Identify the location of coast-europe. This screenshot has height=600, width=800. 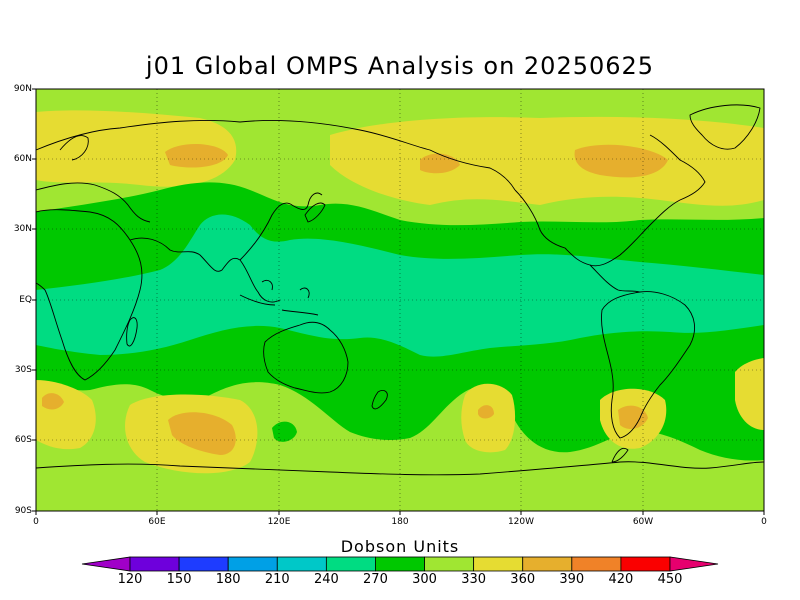
(93, 202).